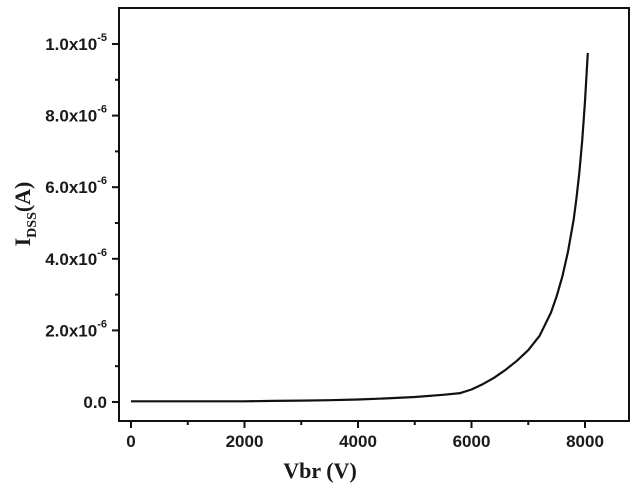  Describe the element at coordinates (472, 441) in the screenshot. I see `x-tick-label: 6000` at that location.